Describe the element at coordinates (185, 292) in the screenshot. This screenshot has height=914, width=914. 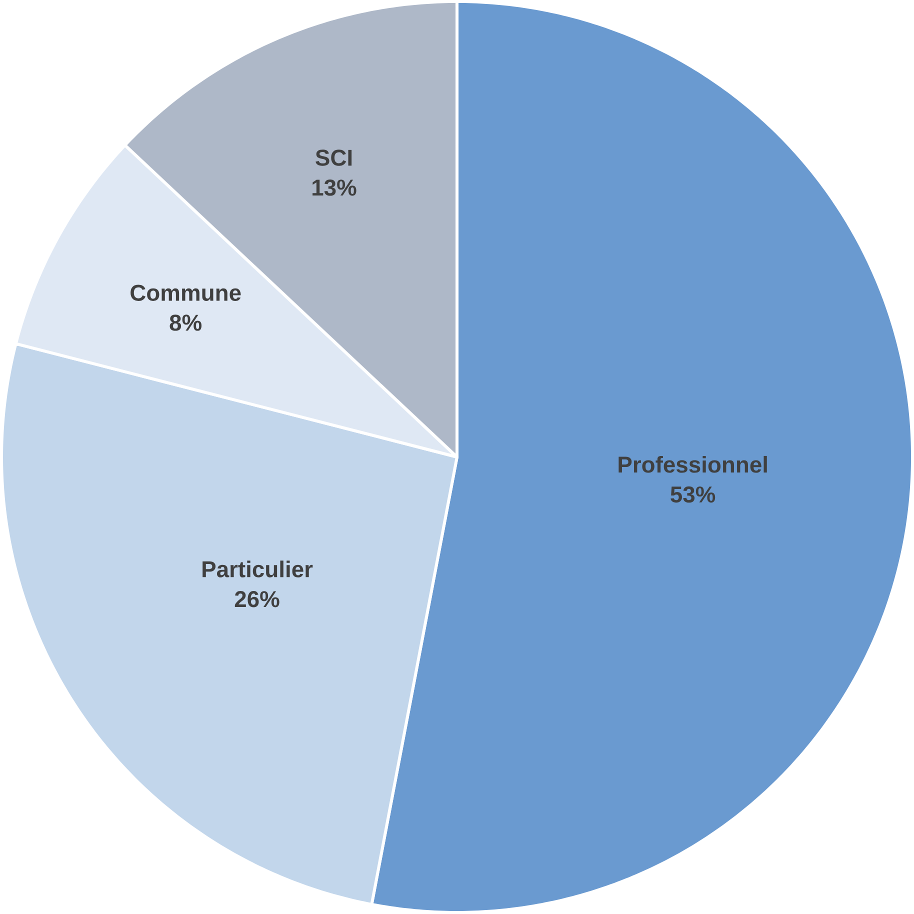
I see `slice-label: Commune` at that location.